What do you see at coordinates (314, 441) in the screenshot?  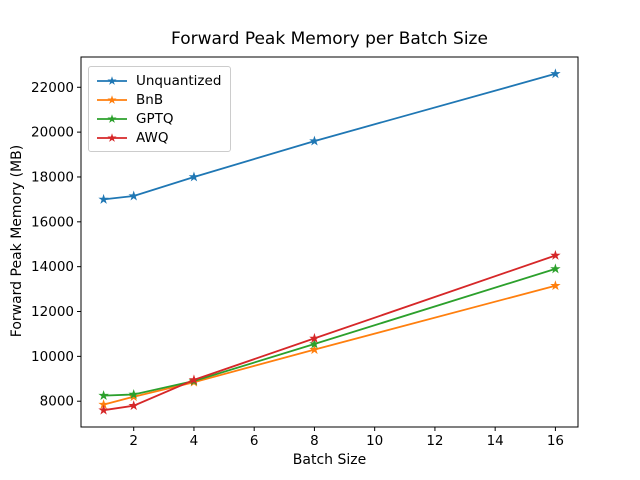 I see `x-tick-label: 8` at bounding box center [314, 441].